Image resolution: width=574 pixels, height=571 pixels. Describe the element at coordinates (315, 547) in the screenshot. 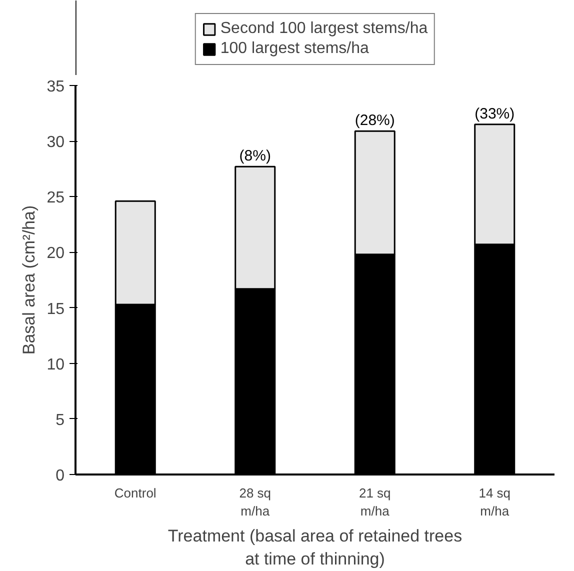

I see `x-axis-title: Treatment (basal area of retained trees at time of thinning)` at that location.